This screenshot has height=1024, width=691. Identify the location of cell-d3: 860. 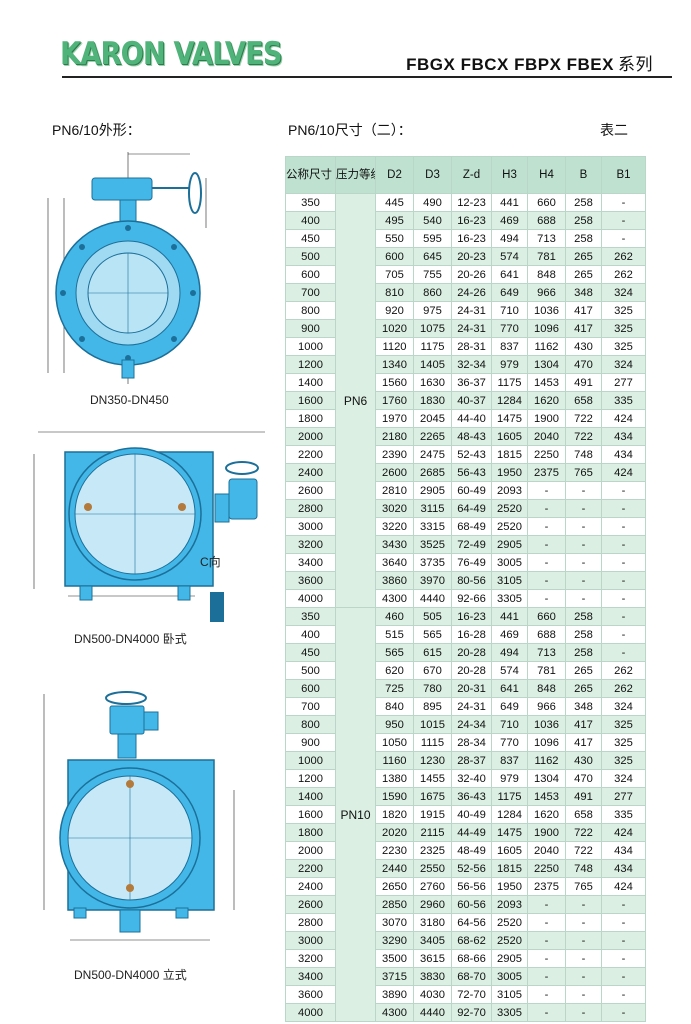
(432, 292).